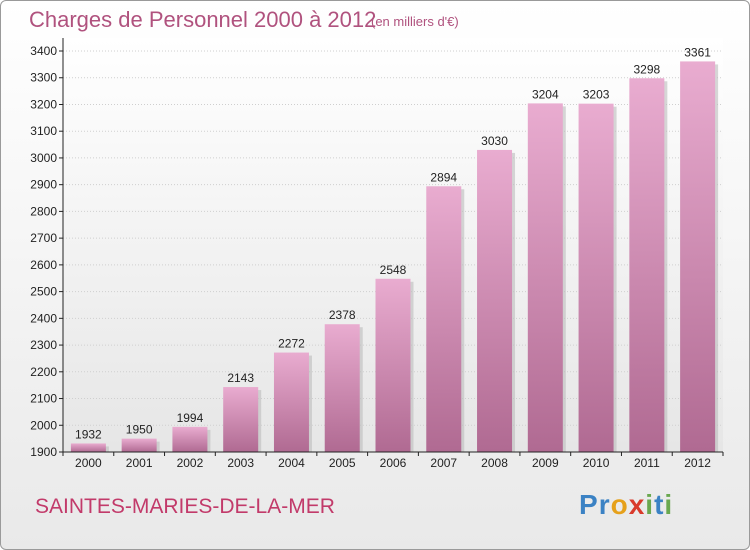 The height and width of the screenshot is (550, 750). Describe the element at coordinates (43, 452) in the screenshot. I see `y-tick-label: 1900` at that location.